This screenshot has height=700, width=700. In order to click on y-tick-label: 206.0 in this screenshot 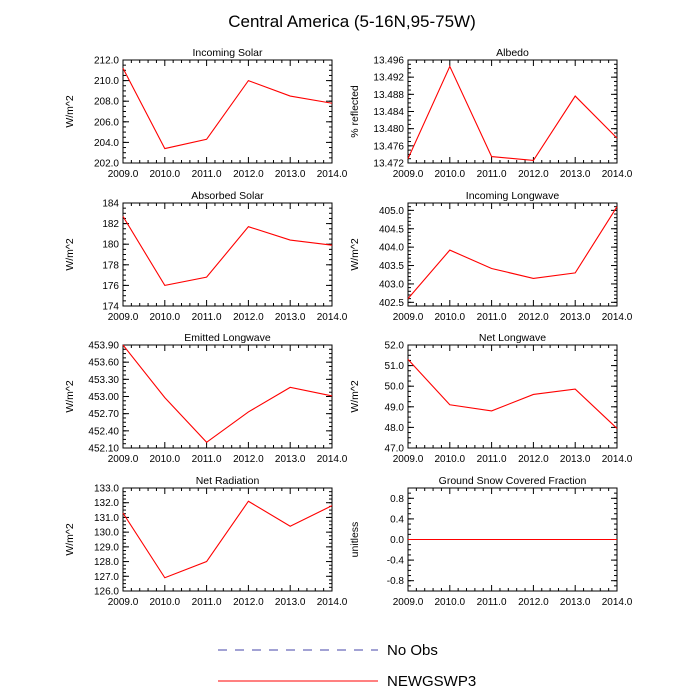, I will do `click(106, 122)`.